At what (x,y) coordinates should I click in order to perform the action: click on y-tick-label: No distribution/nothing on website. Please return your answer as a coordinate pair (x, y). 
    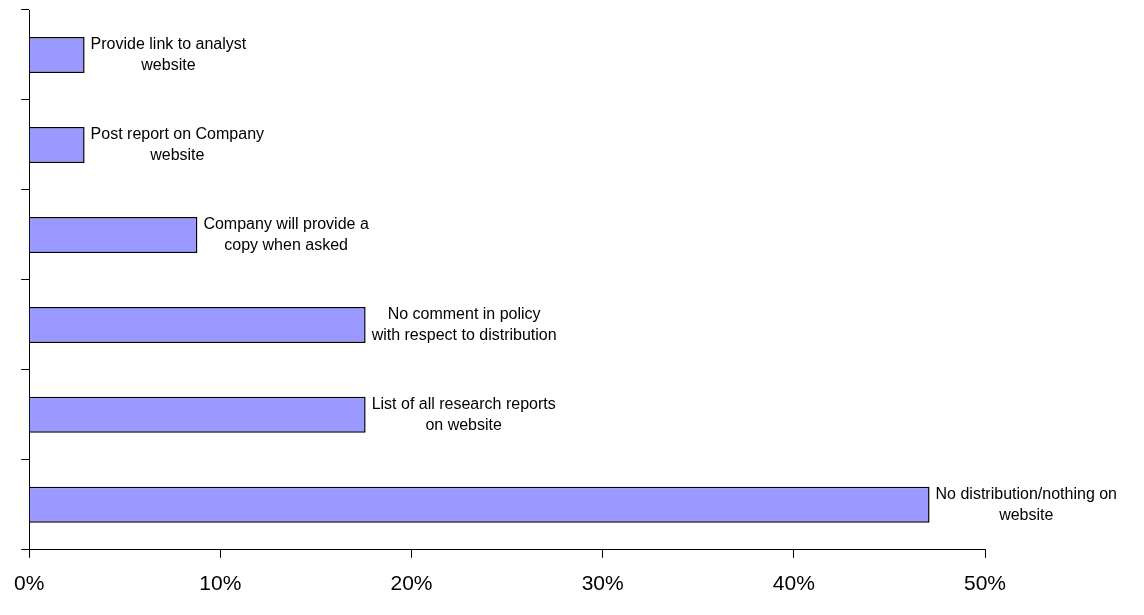
    Looking at the image, I should click on (1026, 504).